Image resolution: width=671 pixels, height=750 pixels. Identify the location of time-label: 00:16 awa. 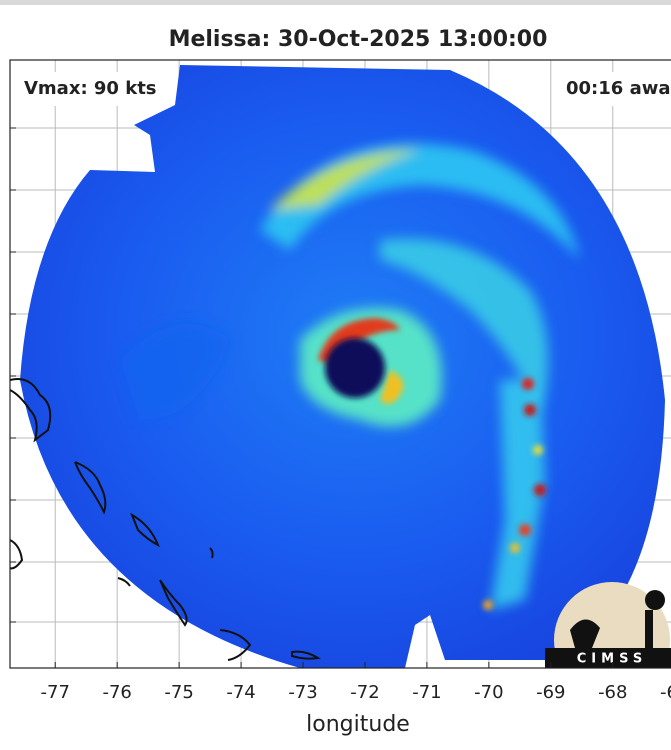
(618, 88).